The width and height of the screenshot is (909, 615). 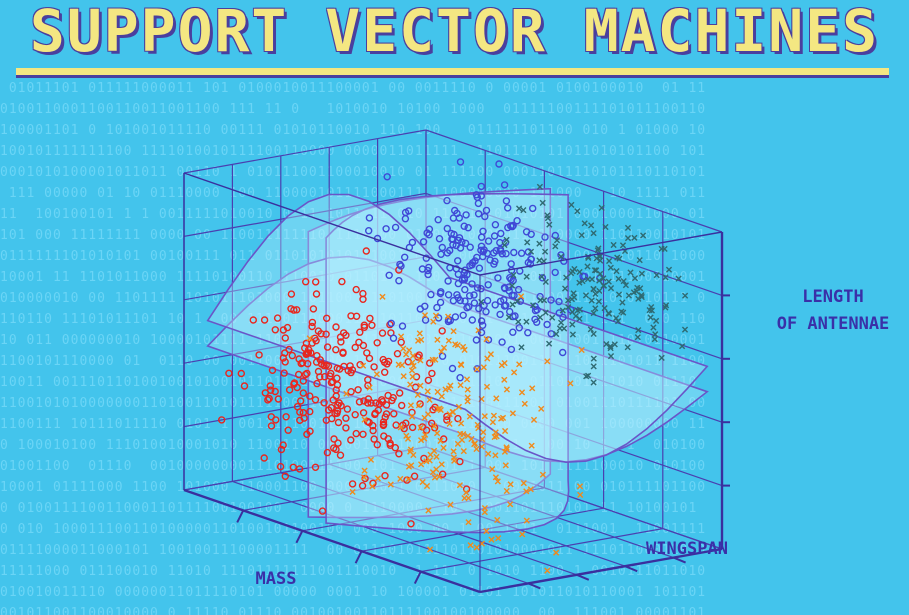 What do you see at coordinates (276, 579) in the screenshot?
I see `x-axis-label: MASS` at bounding box center [276, 579].